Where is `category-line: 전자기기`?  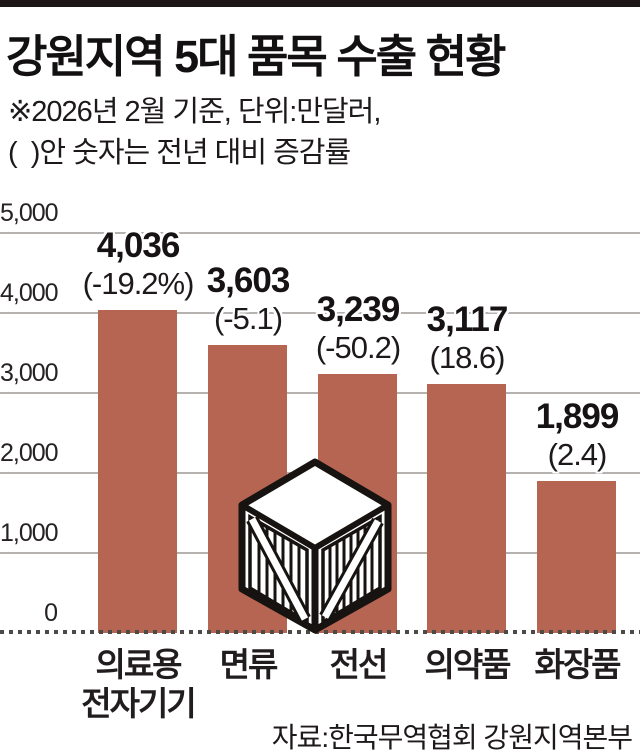
category-line: 전자기기 is located at coordinates (138, 703).